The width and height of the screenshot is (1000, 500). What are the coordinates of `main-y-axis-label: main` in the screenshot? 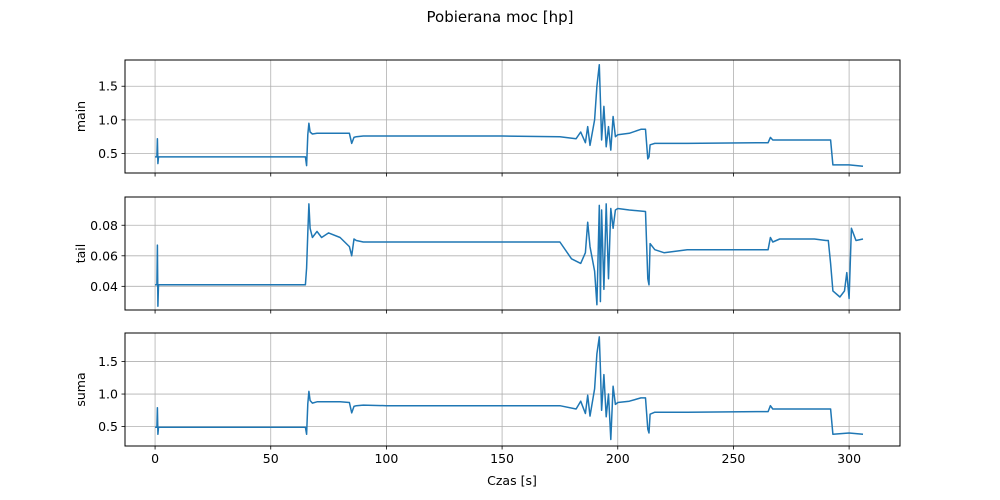 It's located at (80, 116).